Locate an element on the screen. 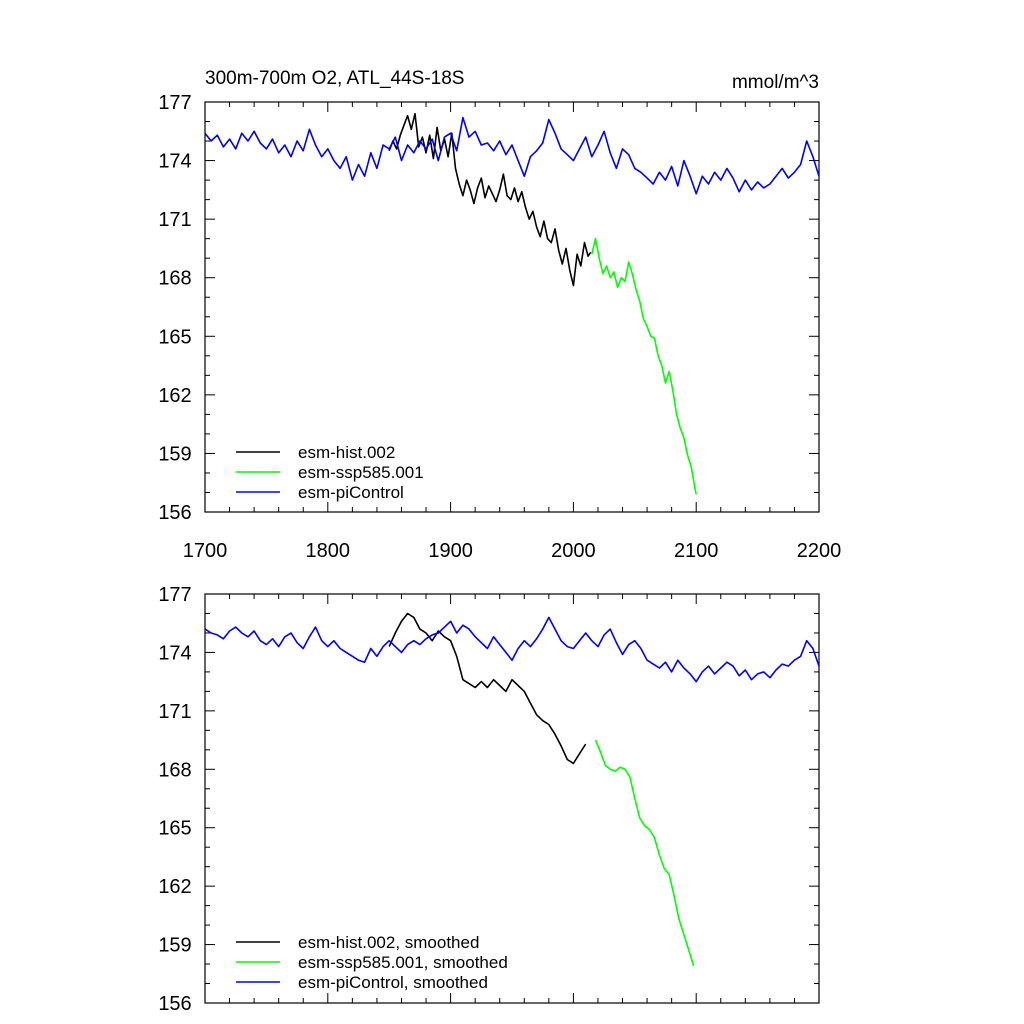  units-label: mmol/m^3 is located at coordinates (775, 82).